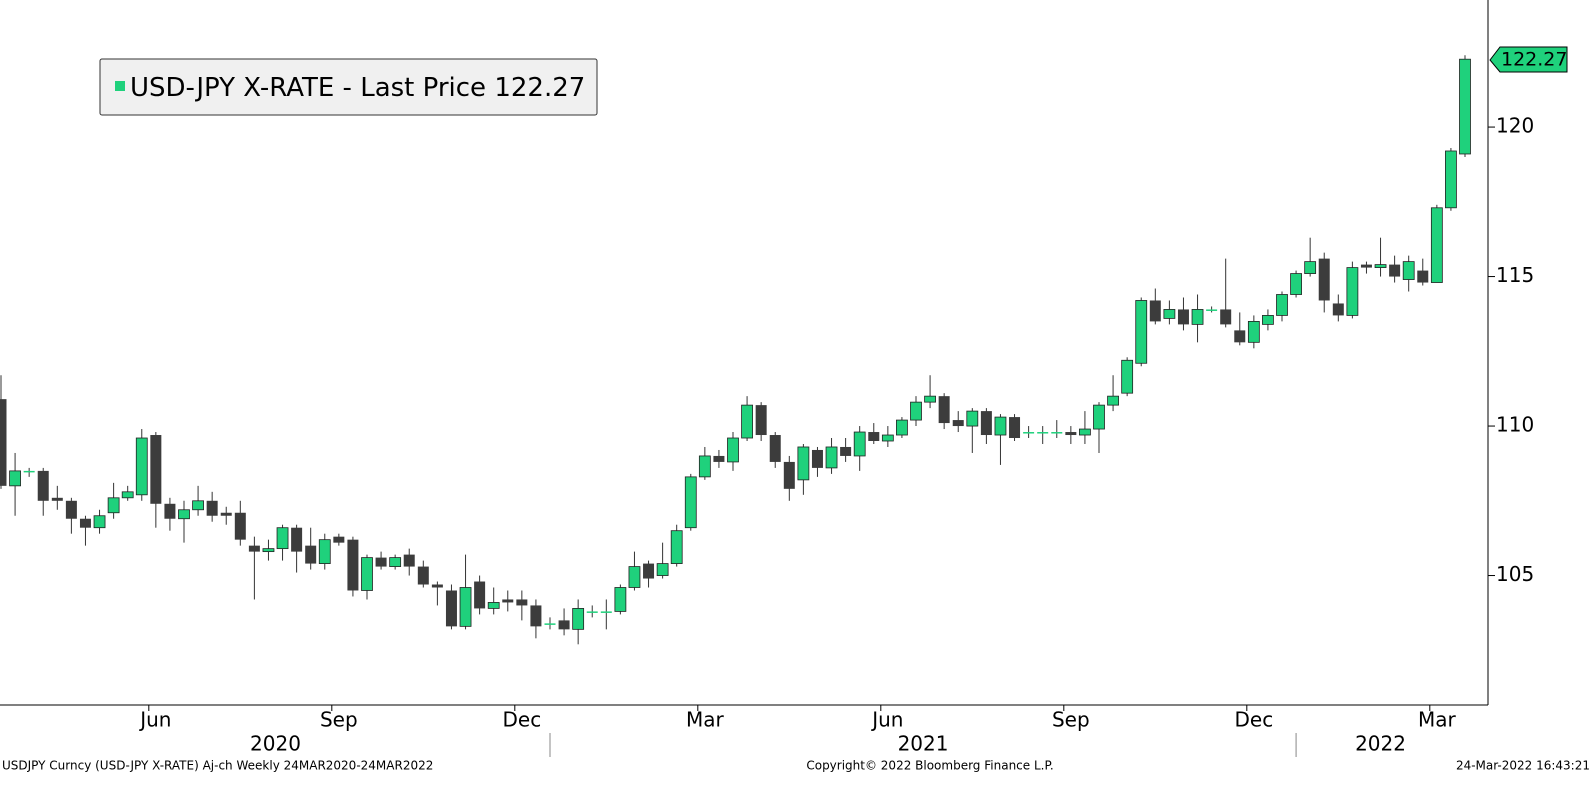 The height and width of the screenshot is (787, 1593). Describe the element at coordinates (1515, 275) in the screenshot. I see `y-tick-label: 115` at that location.